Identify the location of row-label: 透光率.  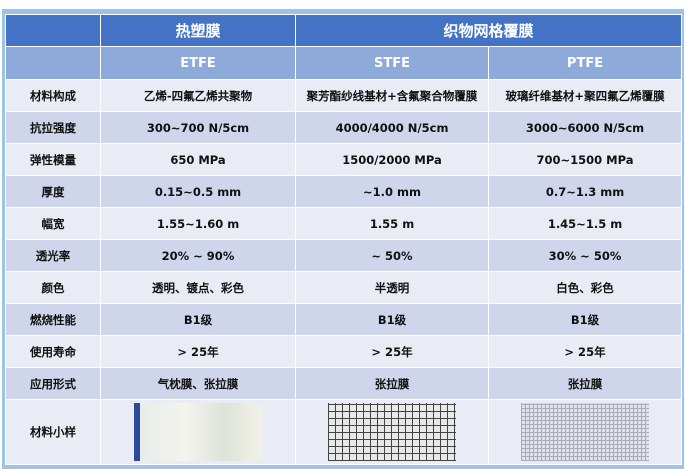
(53, 255).